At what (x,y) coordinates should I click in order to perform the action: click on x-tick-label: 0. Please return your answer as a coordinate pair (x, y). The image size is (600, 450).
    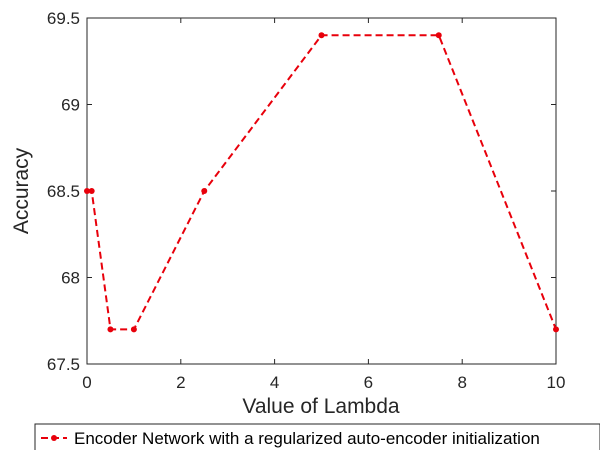
    Looking at the image, I should click on (86, 382).